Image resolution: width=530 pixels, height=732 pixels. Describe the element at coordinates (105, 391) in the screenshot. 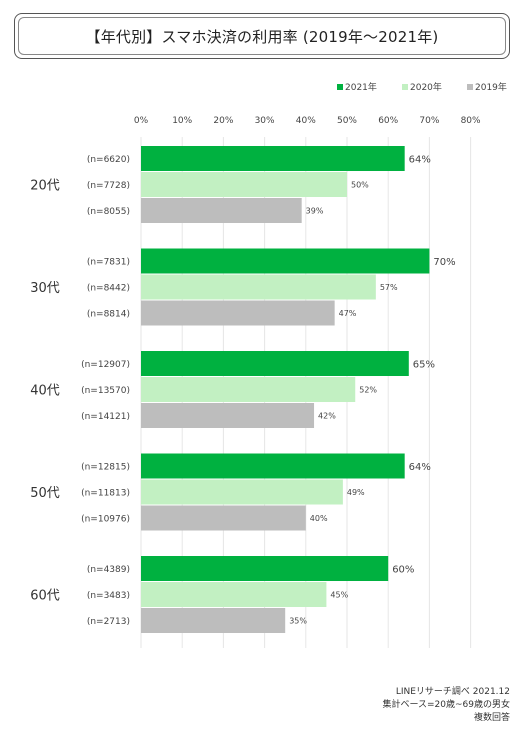

I see `sample-size-label: (n=13570)` at that location.